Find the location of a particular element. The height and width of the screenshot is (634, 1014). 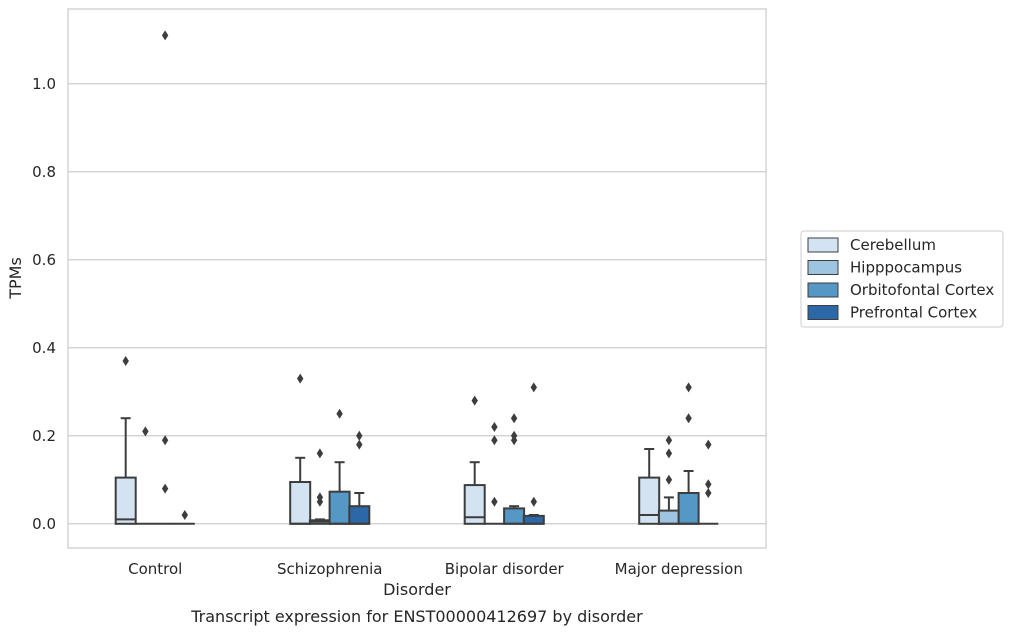

boxes is located at coordinates (416, 471).